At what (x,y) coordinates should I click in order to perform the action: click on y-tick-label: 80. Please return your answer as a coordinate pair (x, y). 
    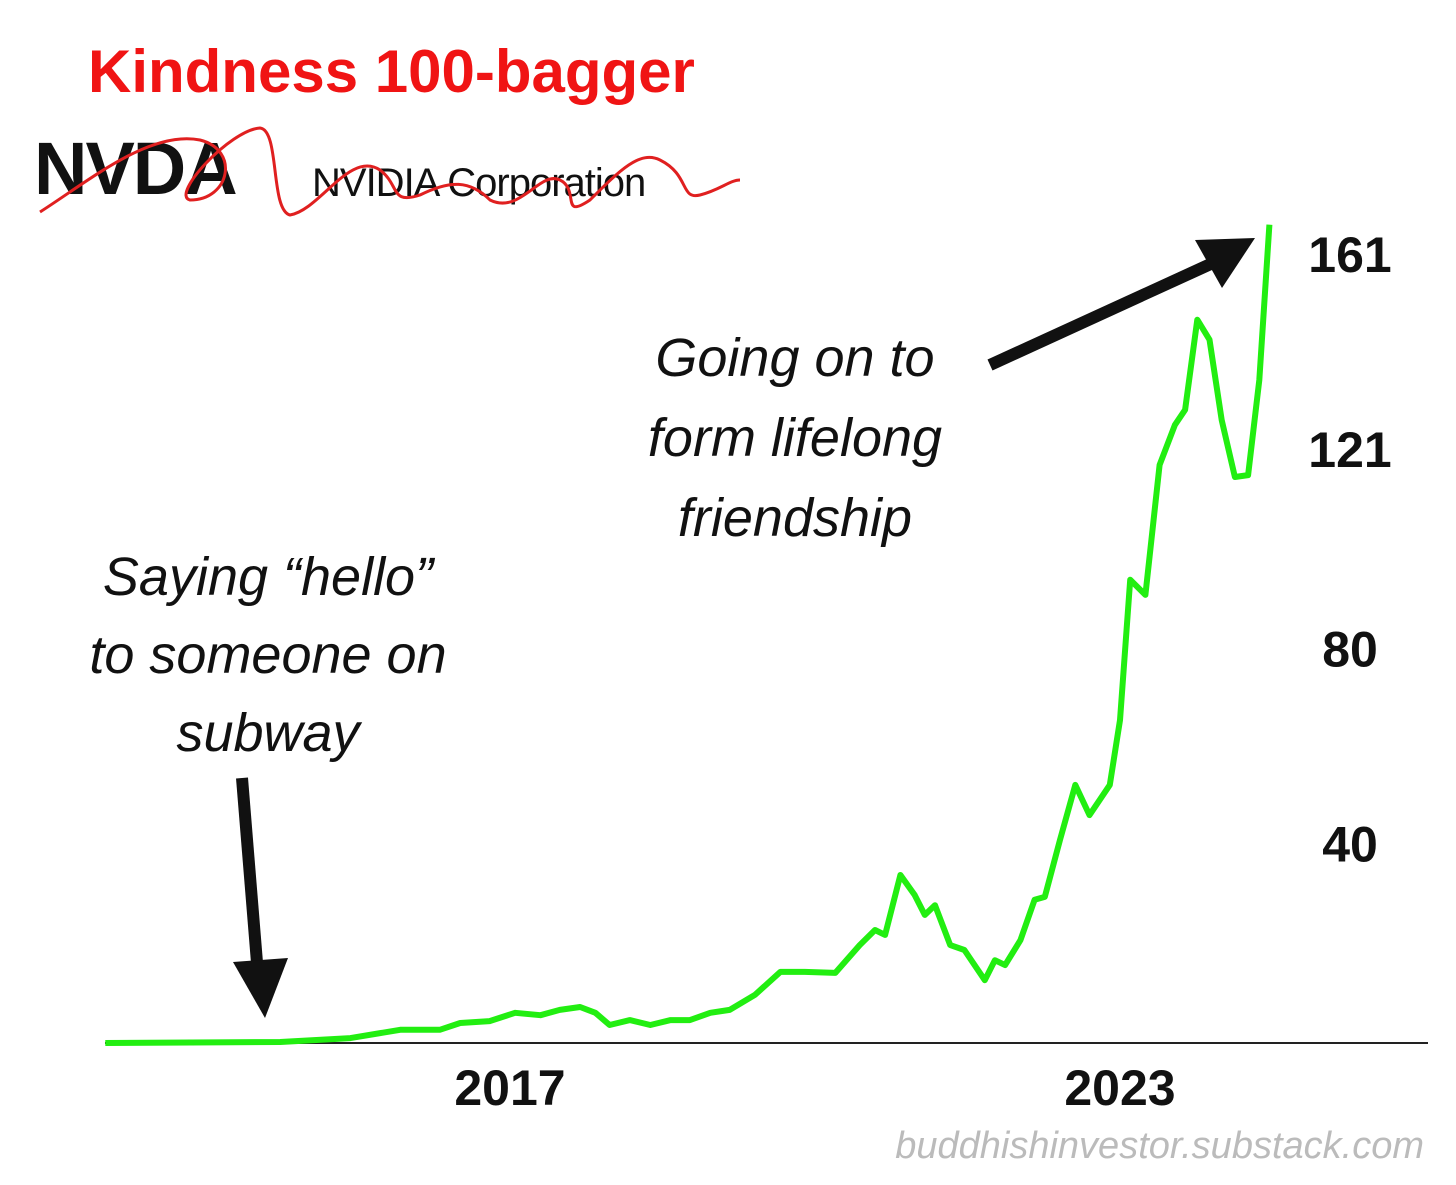
    Looking at the image, I should click on (1350, 650).